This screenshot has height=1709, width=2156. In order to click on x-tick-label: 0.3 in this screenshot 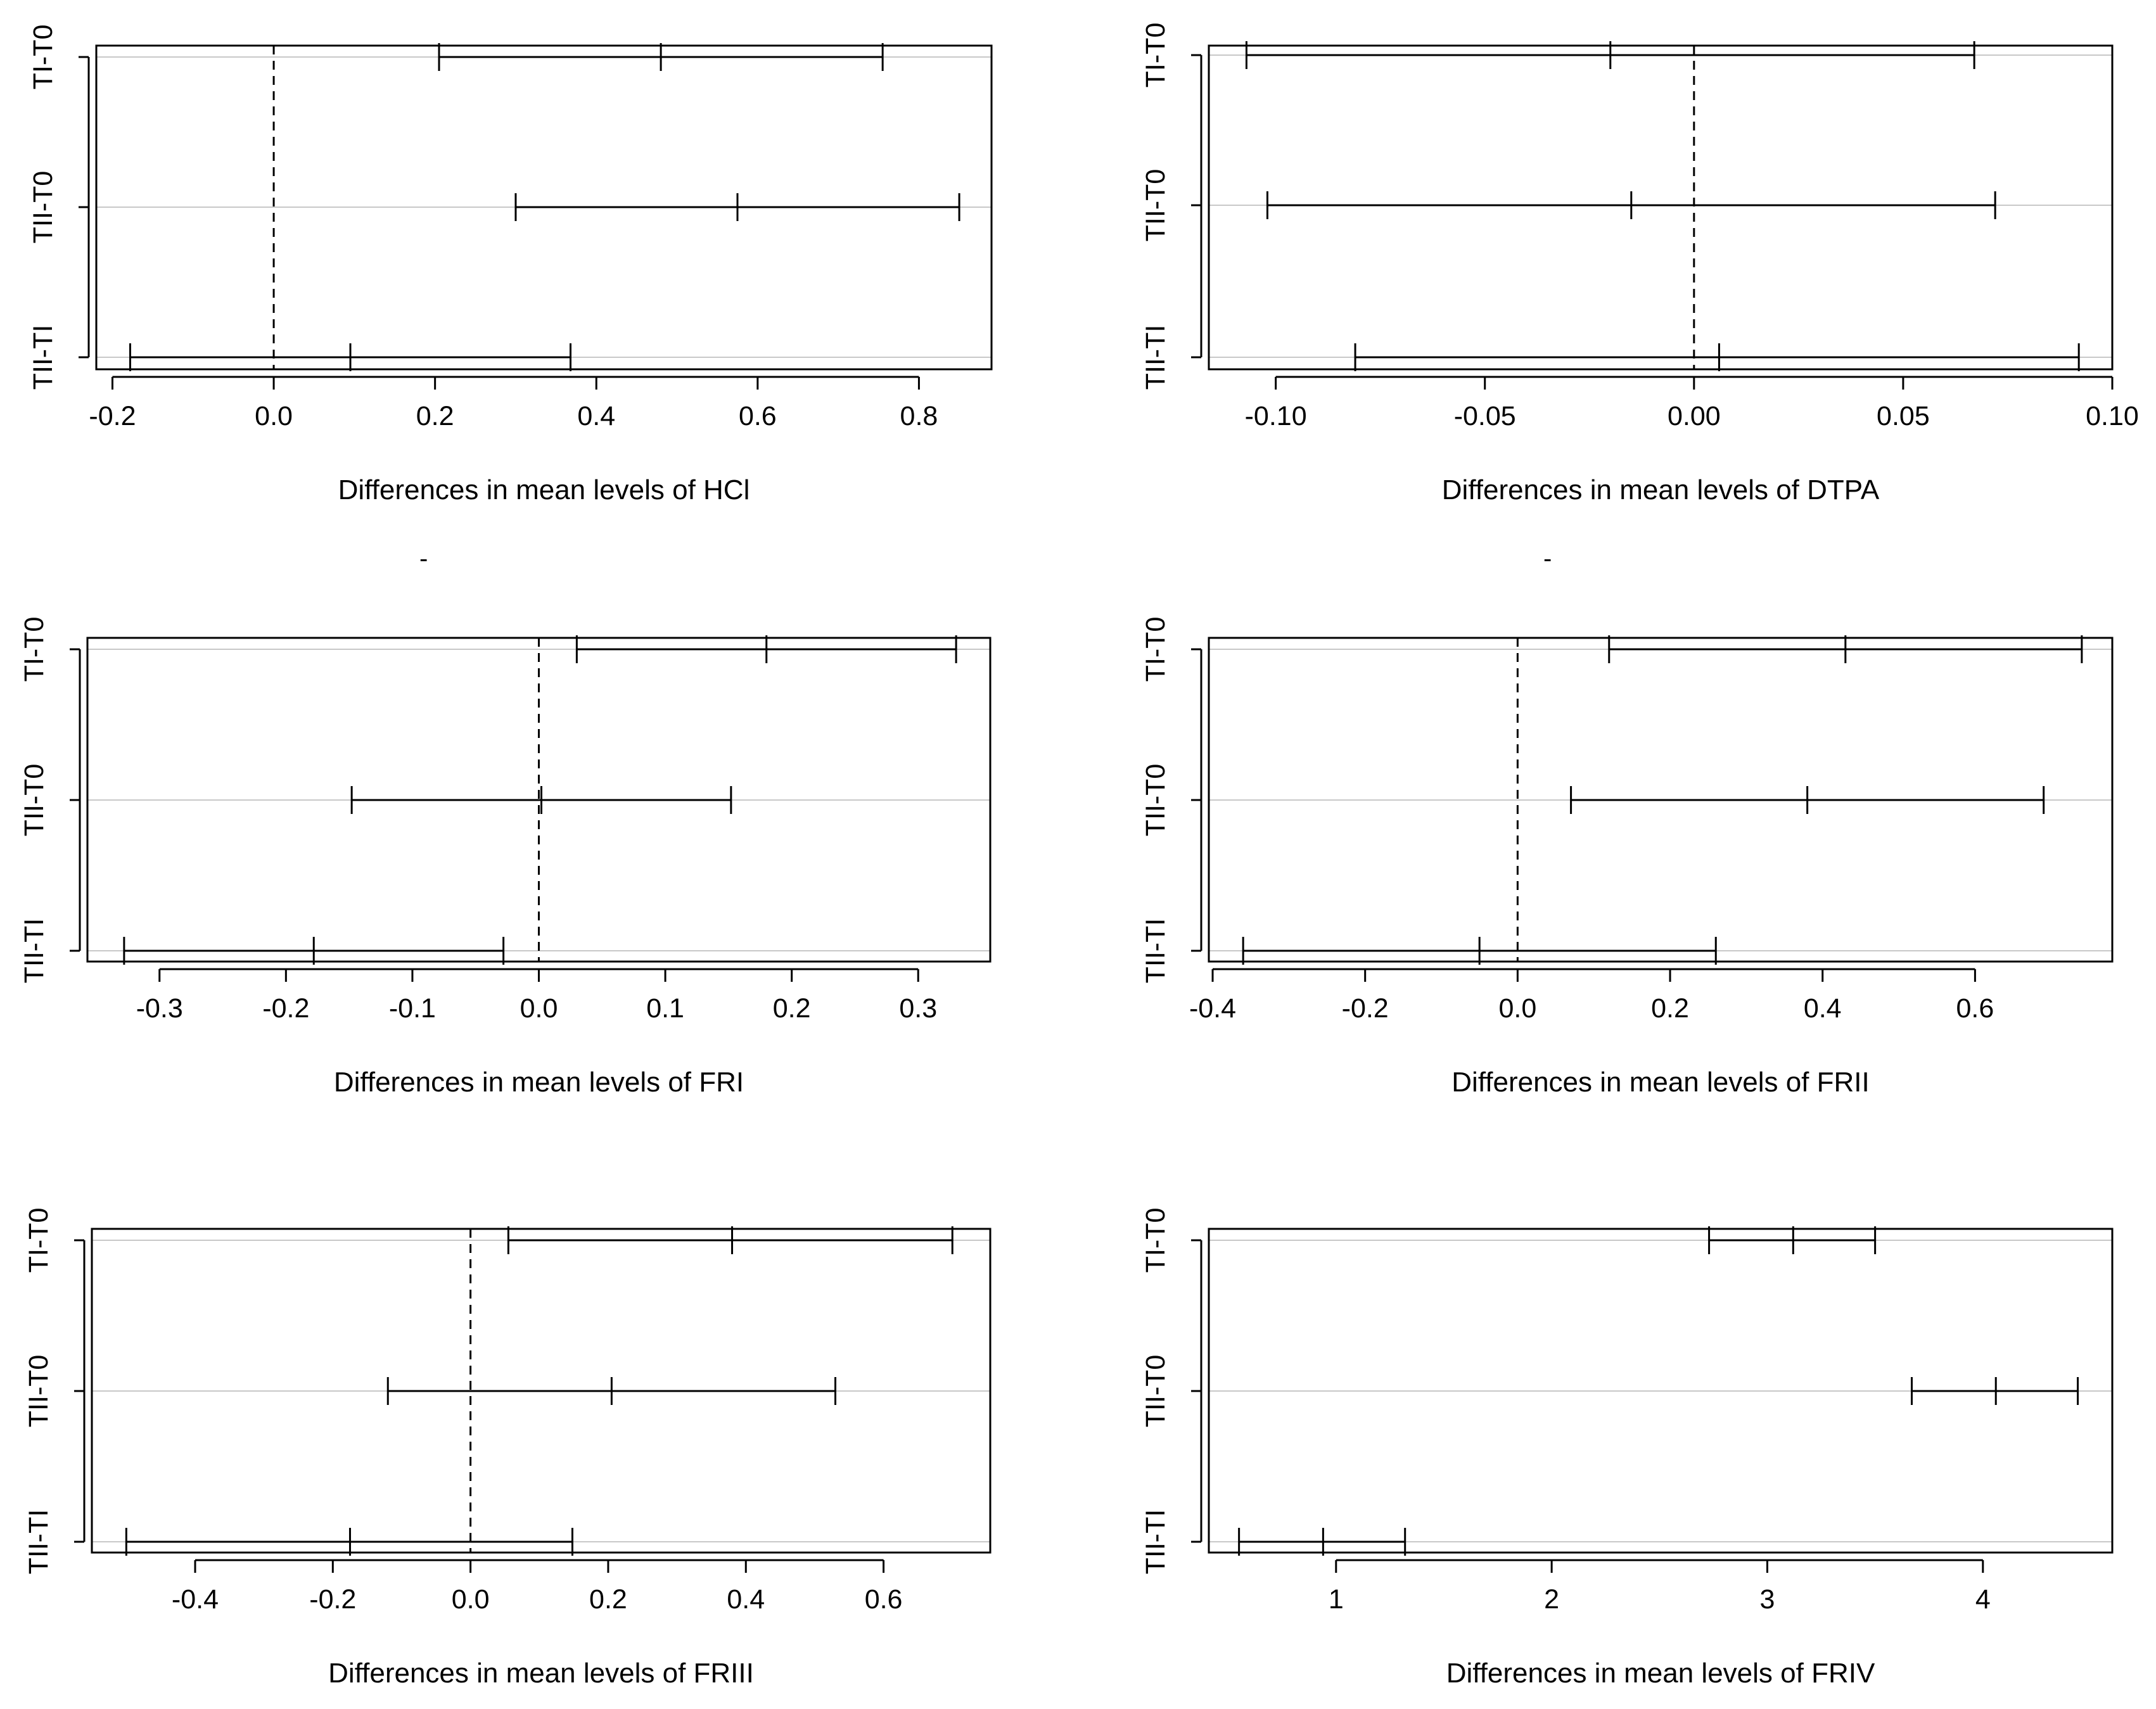, I will do `click(918, 1008)`.